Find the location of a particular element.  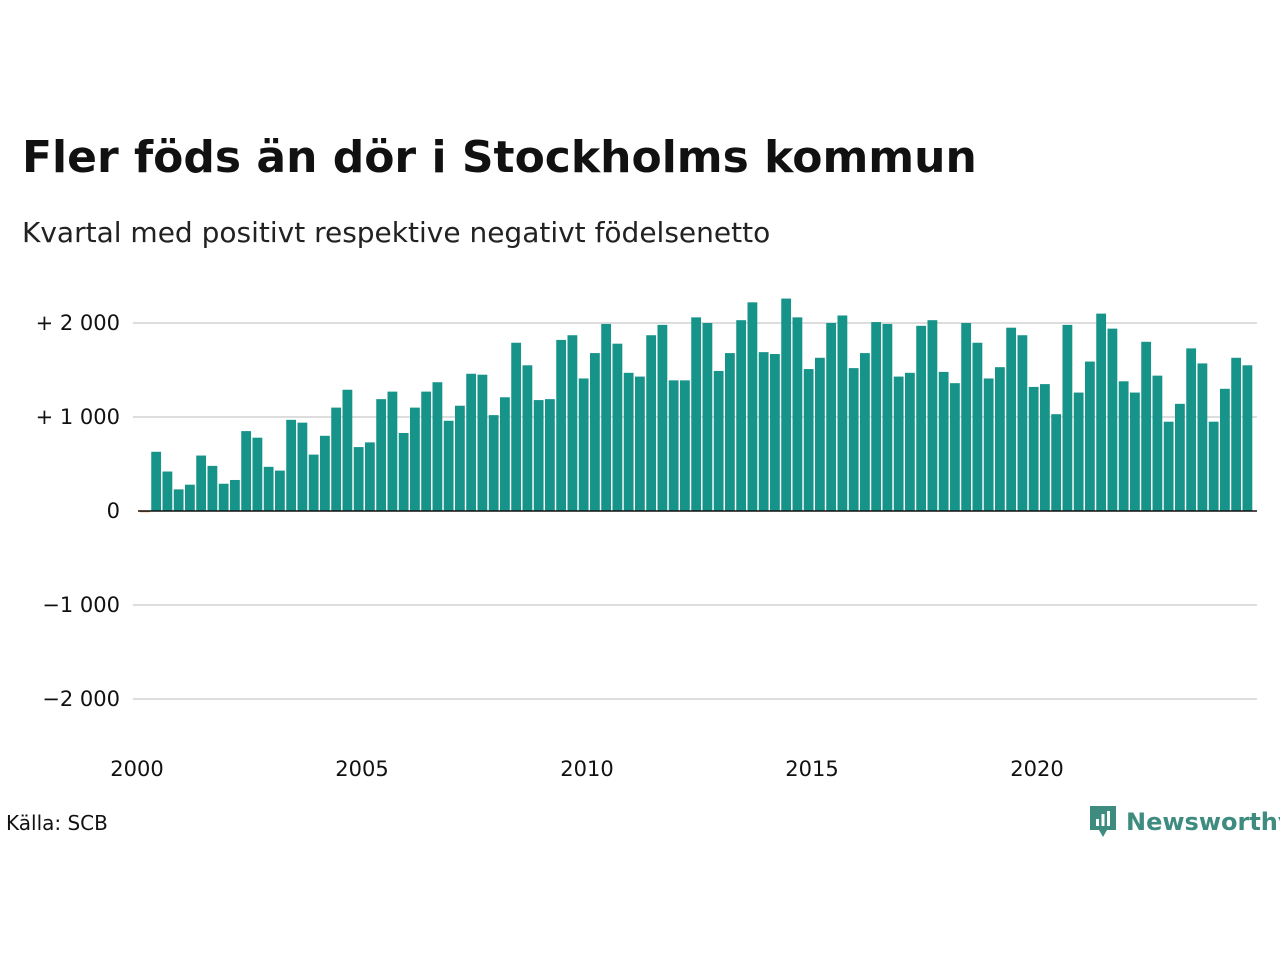

y-tick-label: + 2 000 is located at coordinates (78, 323).